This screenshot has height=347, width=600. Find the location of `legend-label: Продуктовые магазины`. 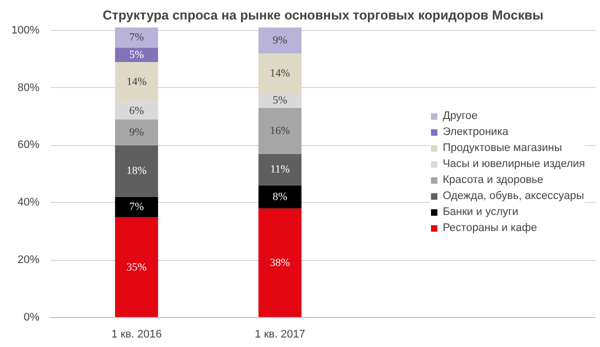

legend-label: Продуктовые магазины is located at coordinates (502, 148).